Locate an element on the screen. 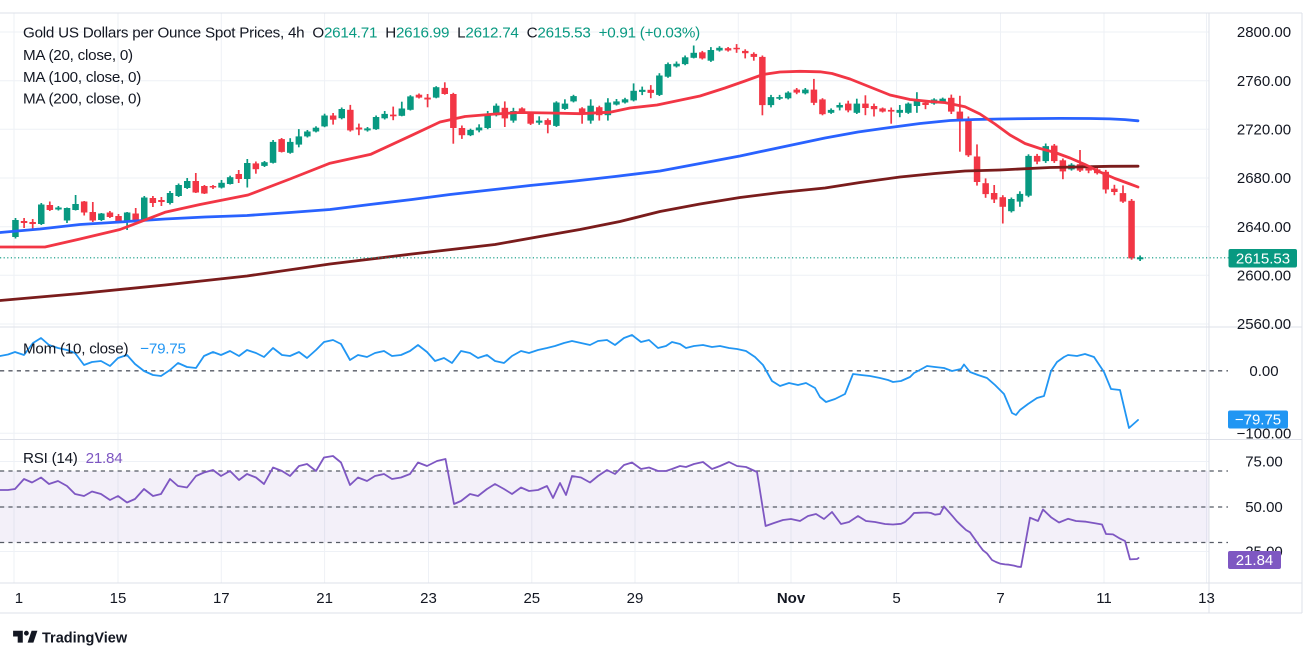 The image size is (1316, 659). svg-text: 29 is located at coordinates (635, 598).